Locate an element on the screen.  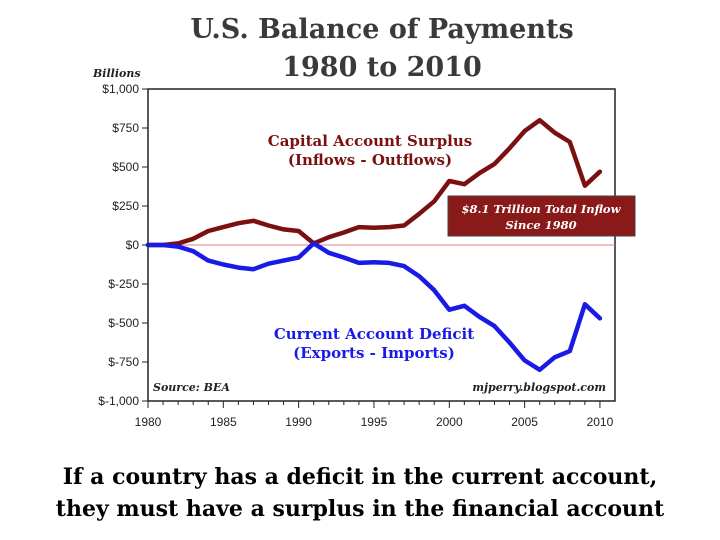
source-note: Source: BEA is located at coordinates (191, 387).